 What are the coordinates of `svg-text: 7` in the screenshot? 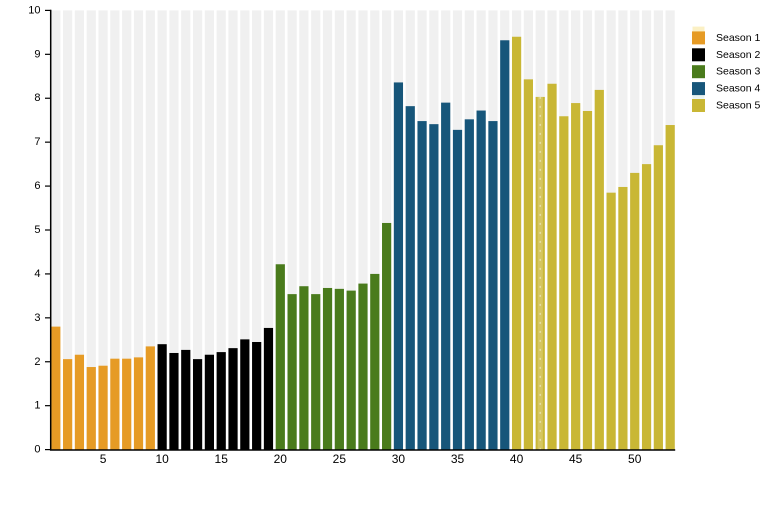 It's located at (37, 142).